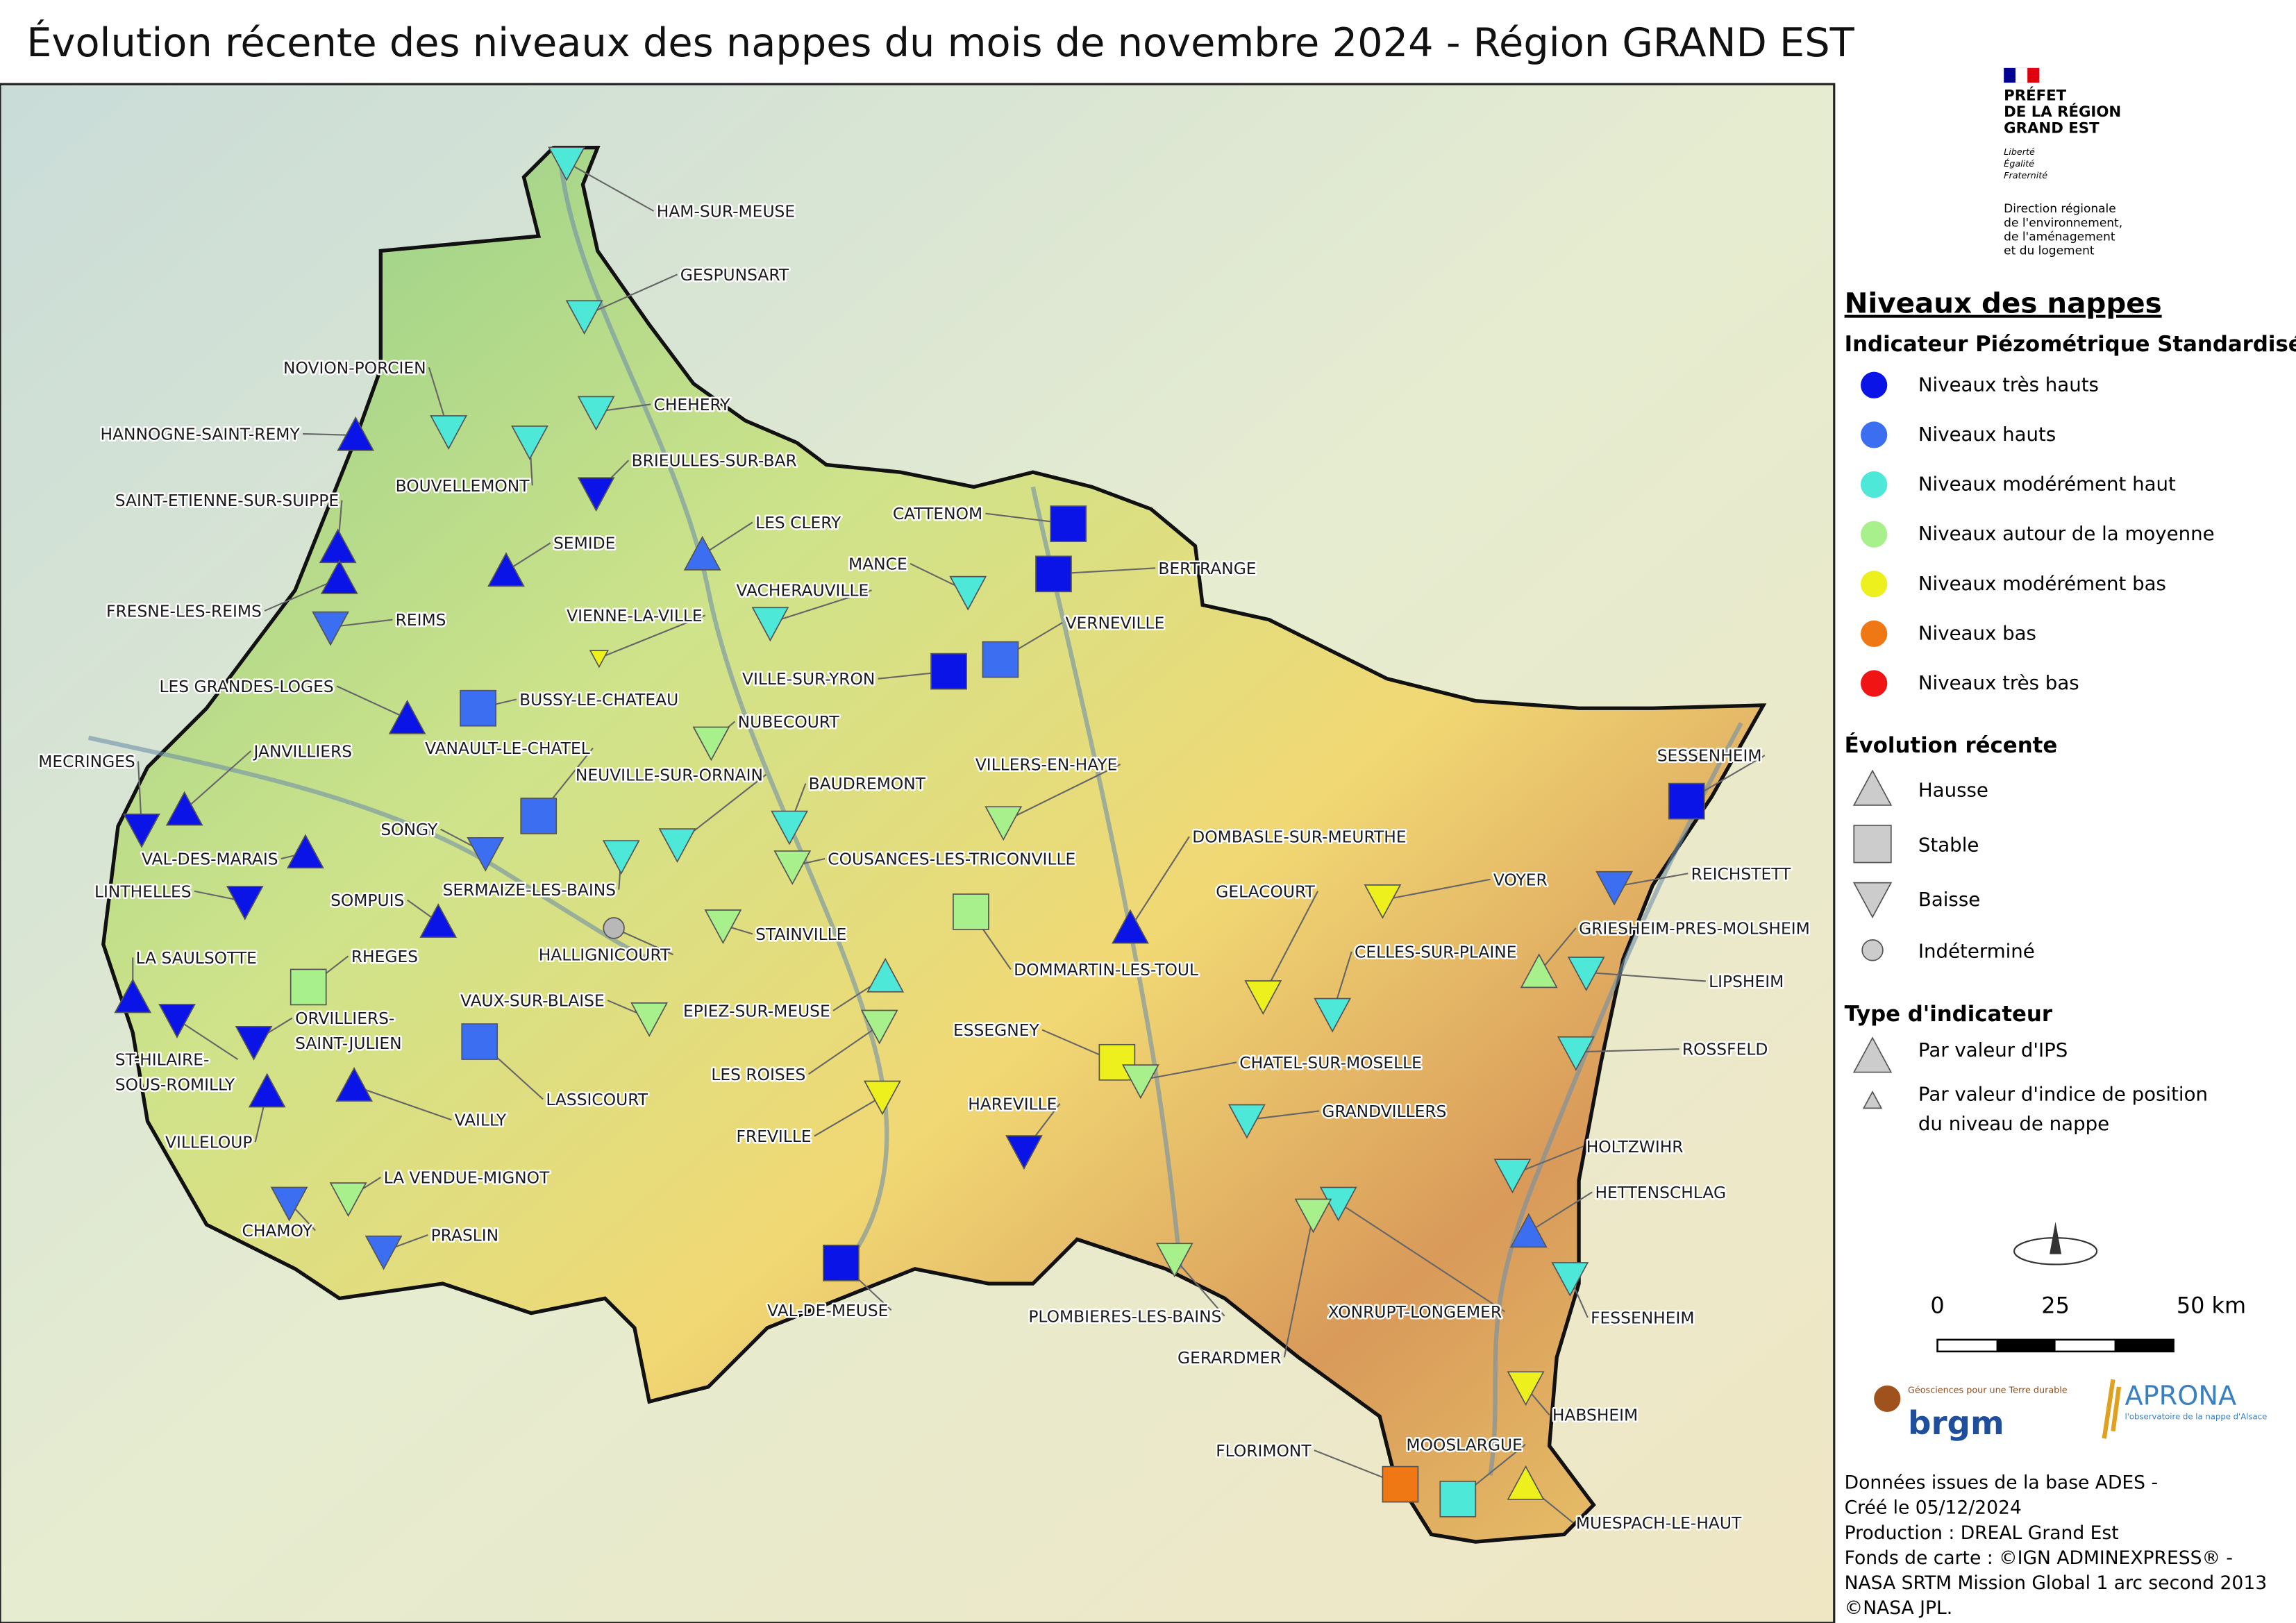  What do you see at coordinates (1953, 790) in the screenshot?
I see `legend-trend: Hausse` at bounding box center [1953, 790].